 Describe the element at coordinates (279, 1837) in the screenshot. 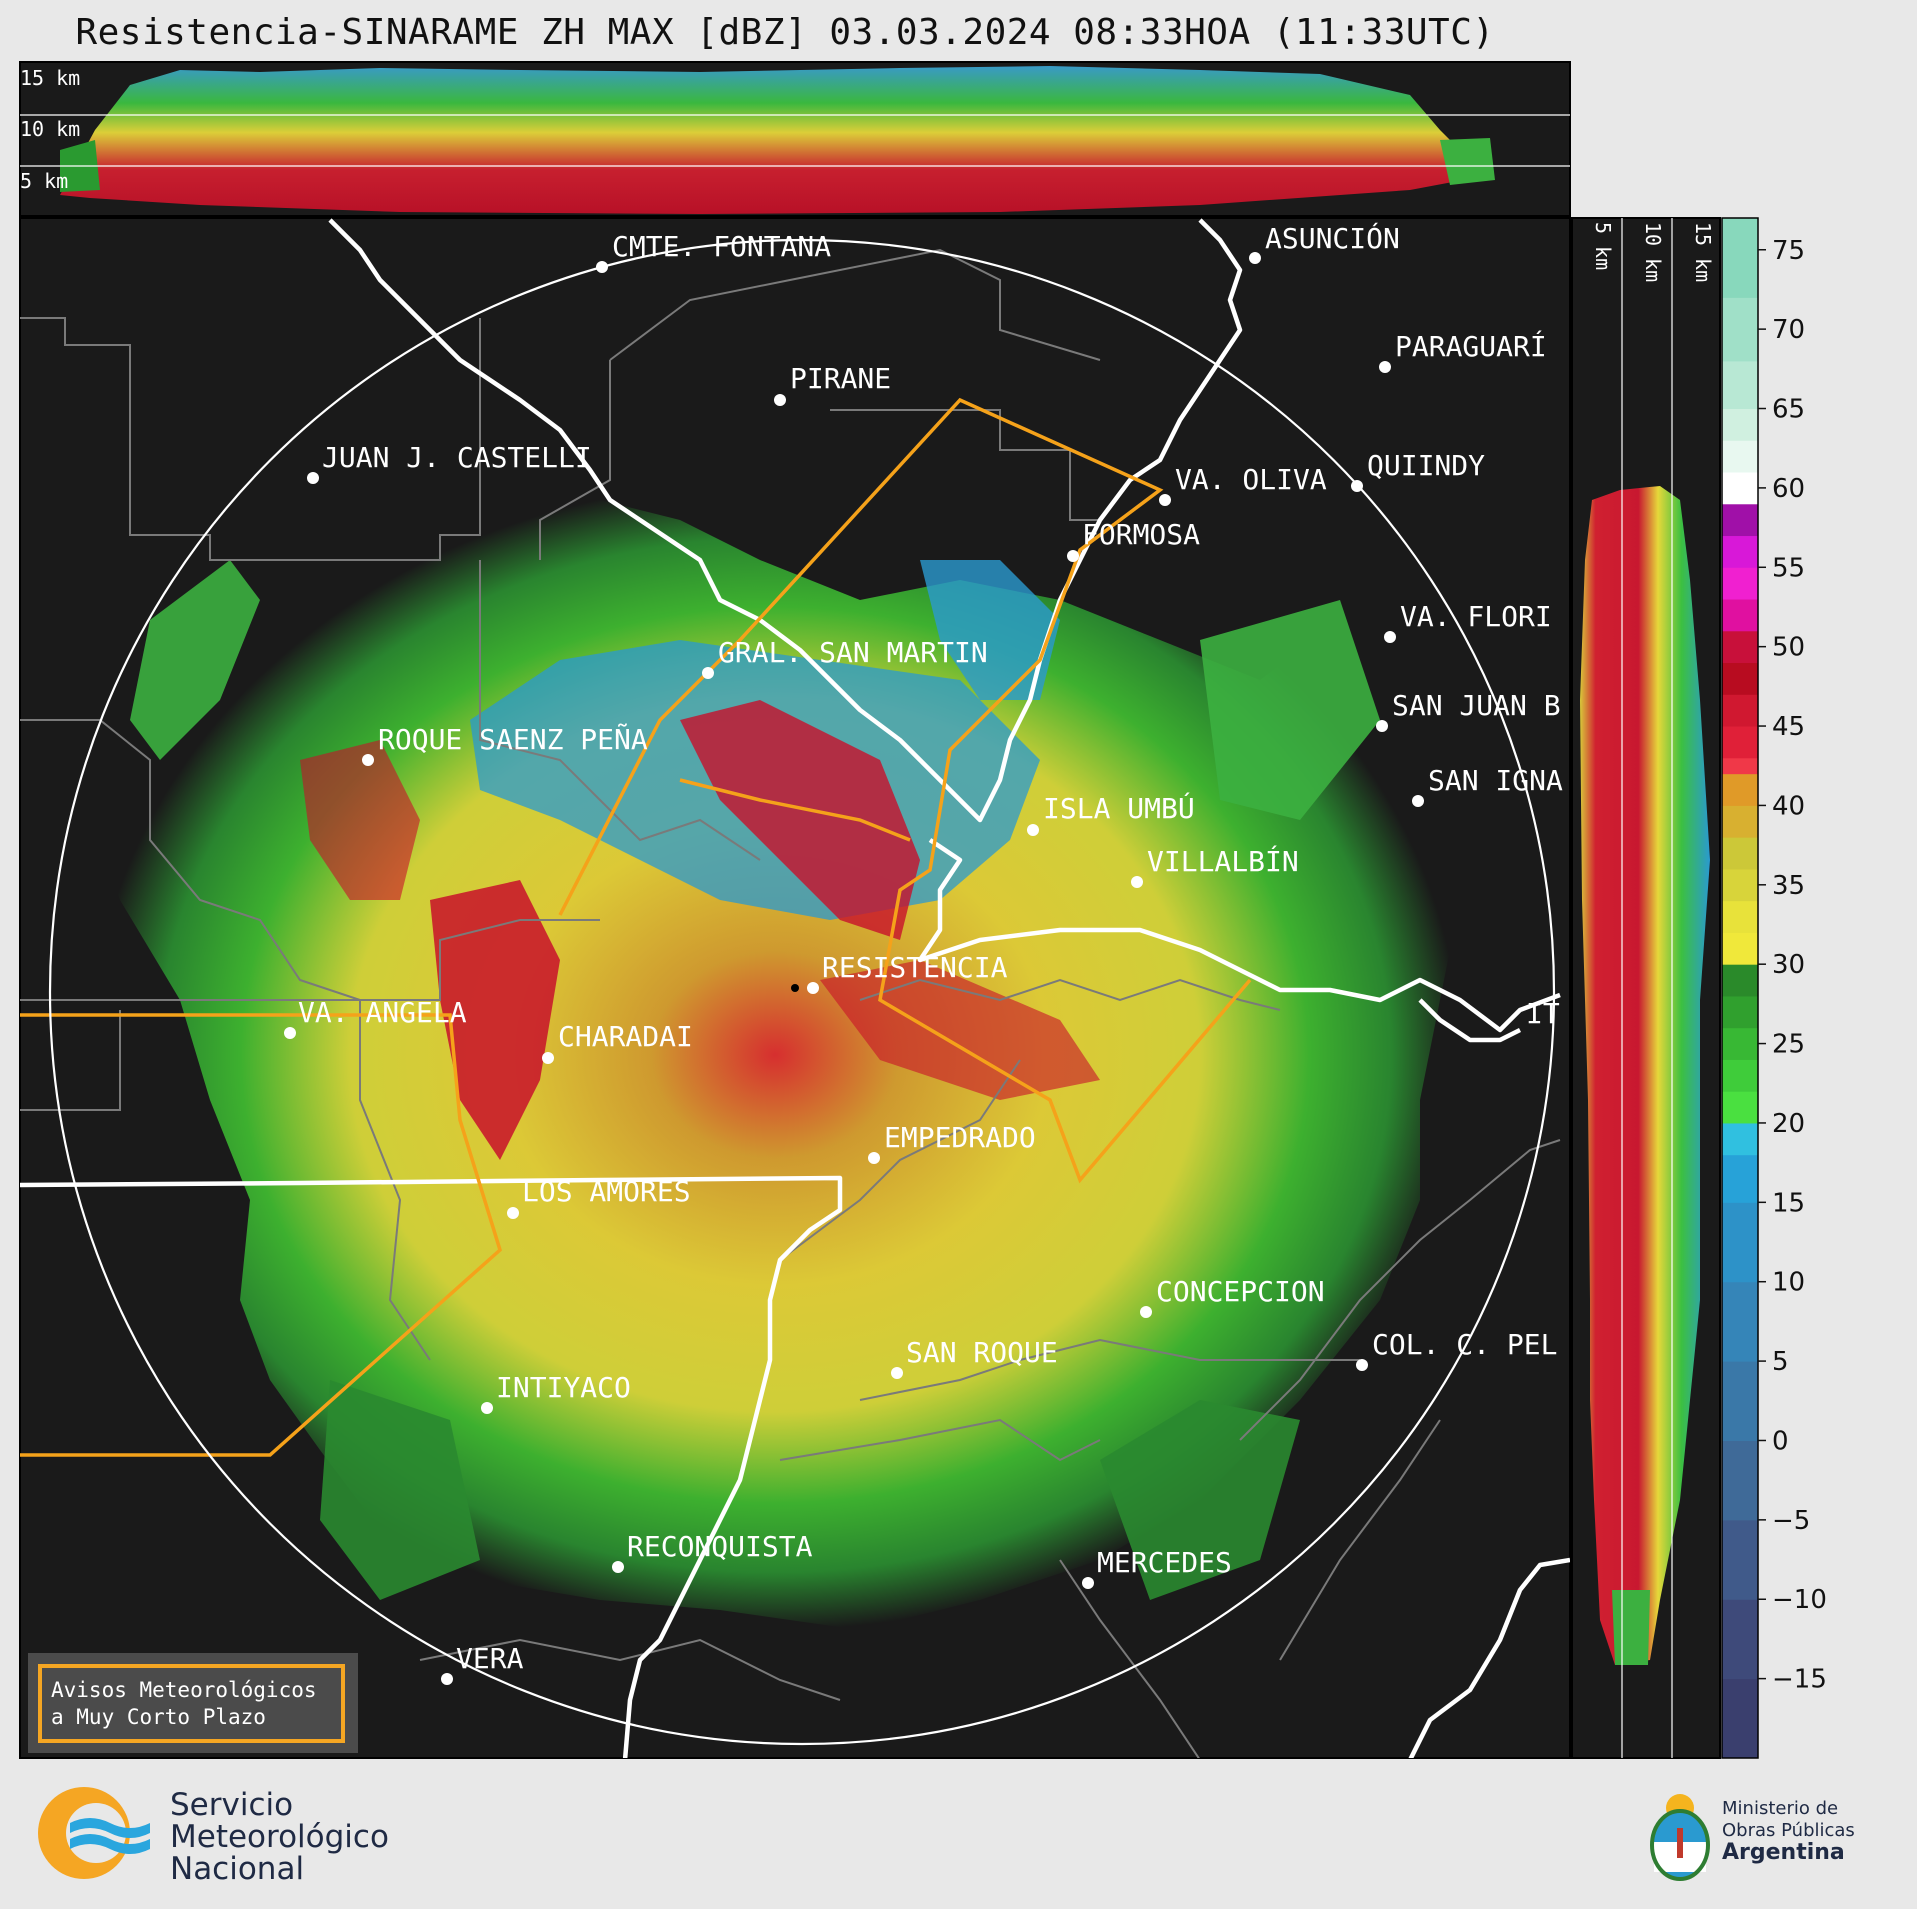

I see `smn-name: Servicio Meteorológico Nacional` at that location.